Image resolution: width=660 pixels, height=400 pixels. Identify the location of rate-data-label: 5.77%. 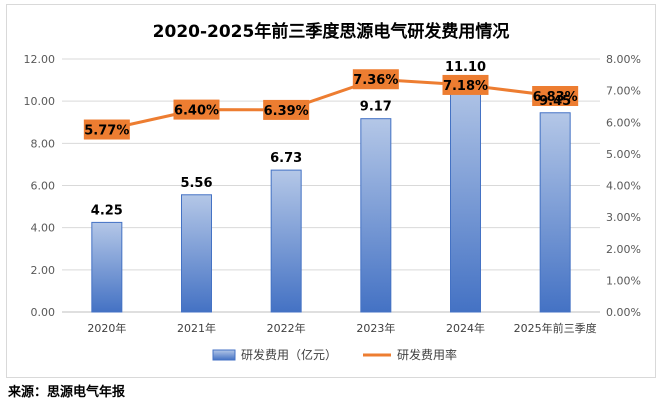
(106, 131).